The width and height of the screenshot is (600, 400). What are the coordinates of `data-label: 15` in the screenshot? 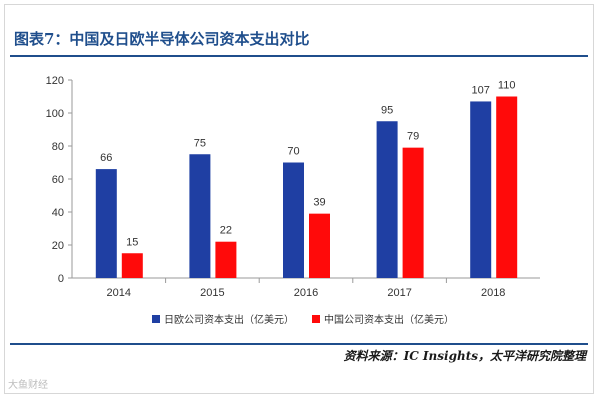 It's located at (132, 242).